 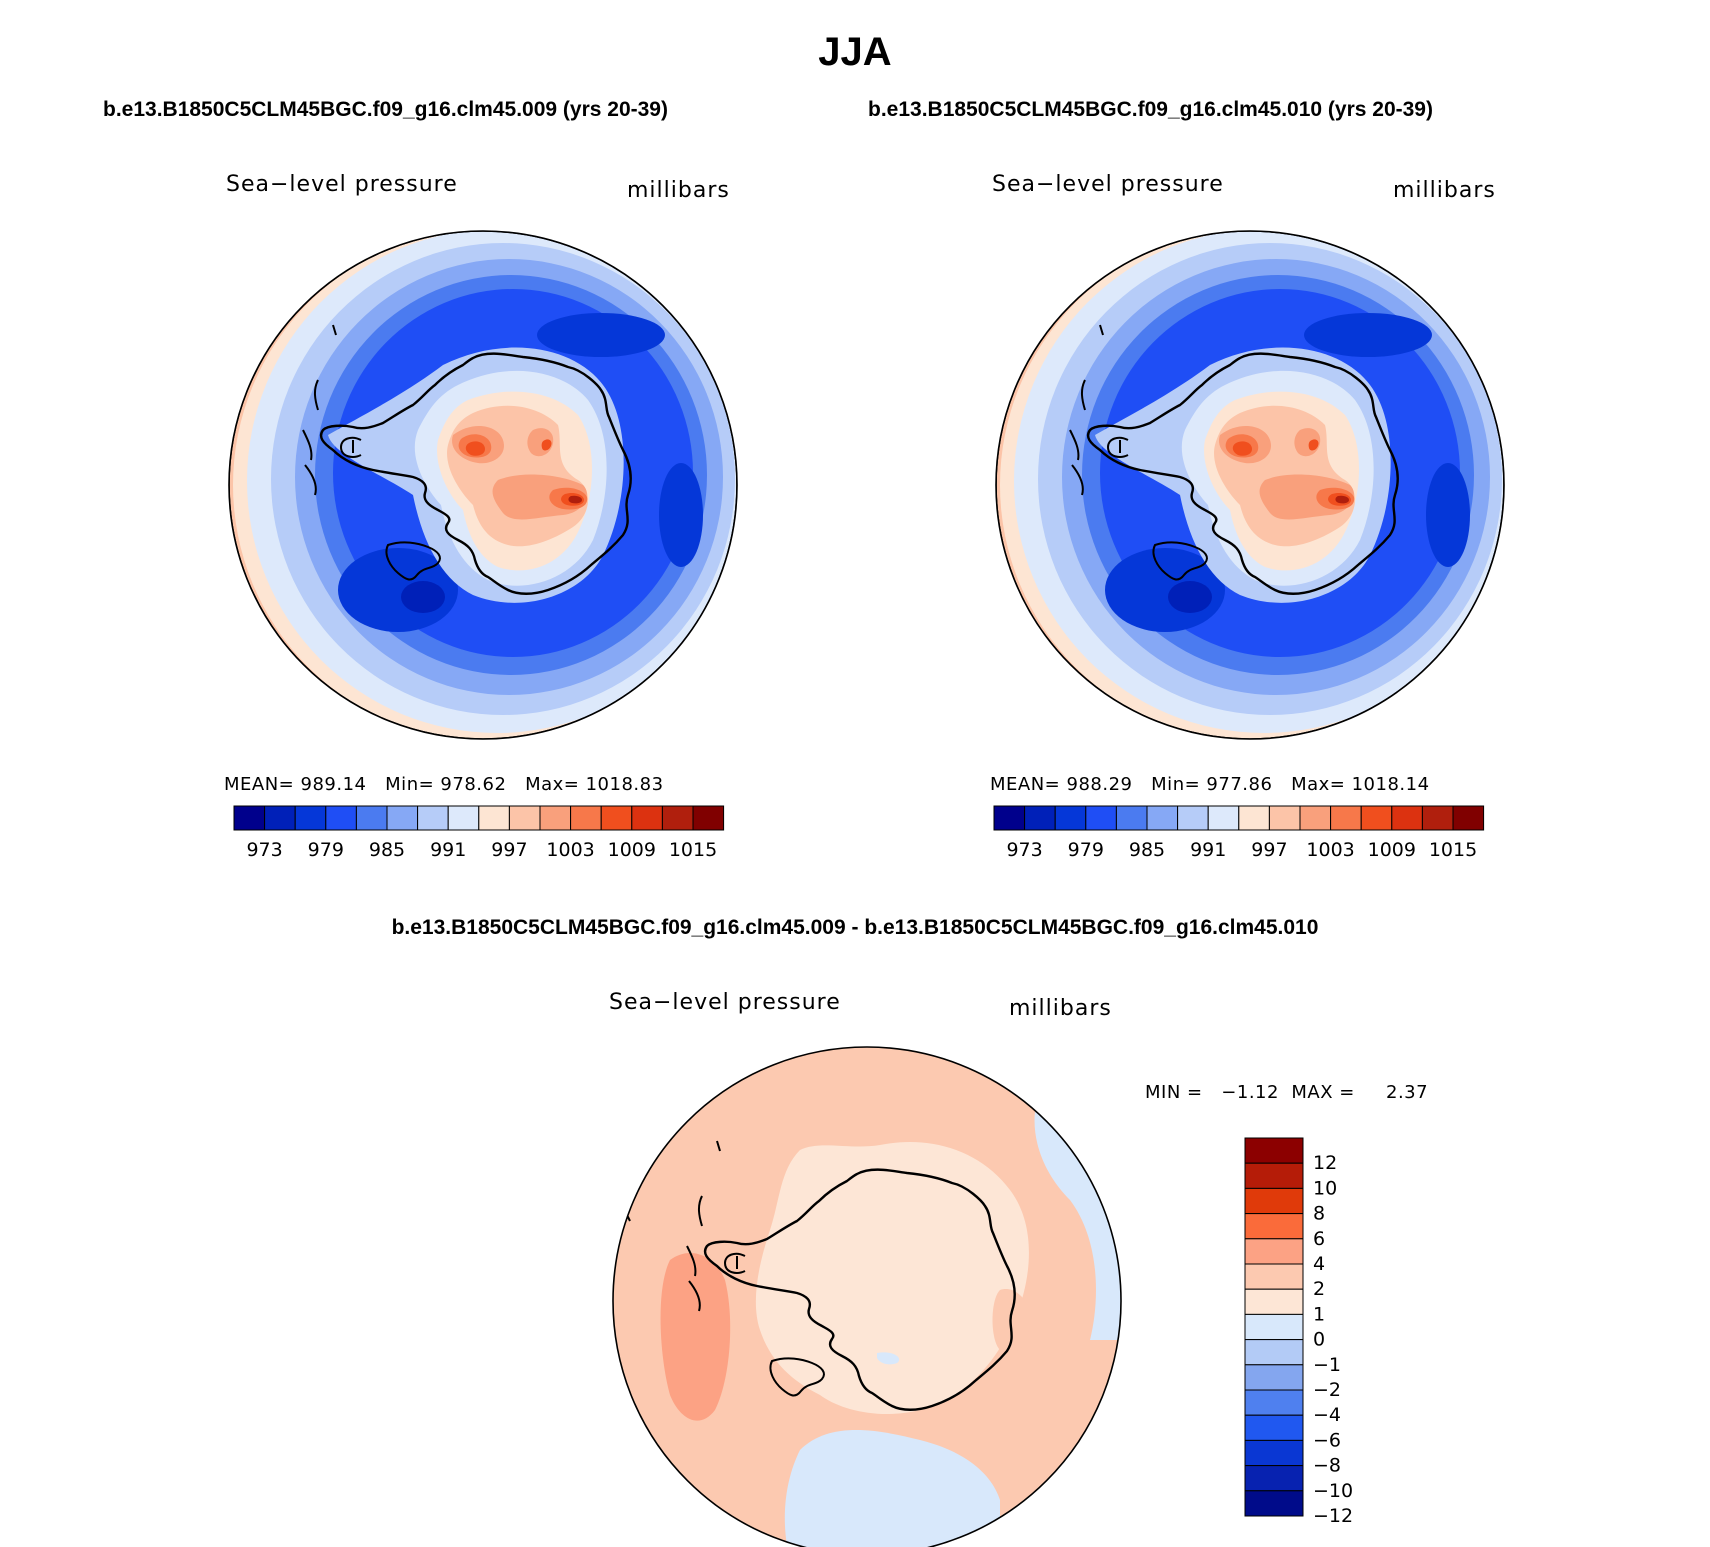 I want to click on left-max-label: Max=, so click(x=552, y=784).